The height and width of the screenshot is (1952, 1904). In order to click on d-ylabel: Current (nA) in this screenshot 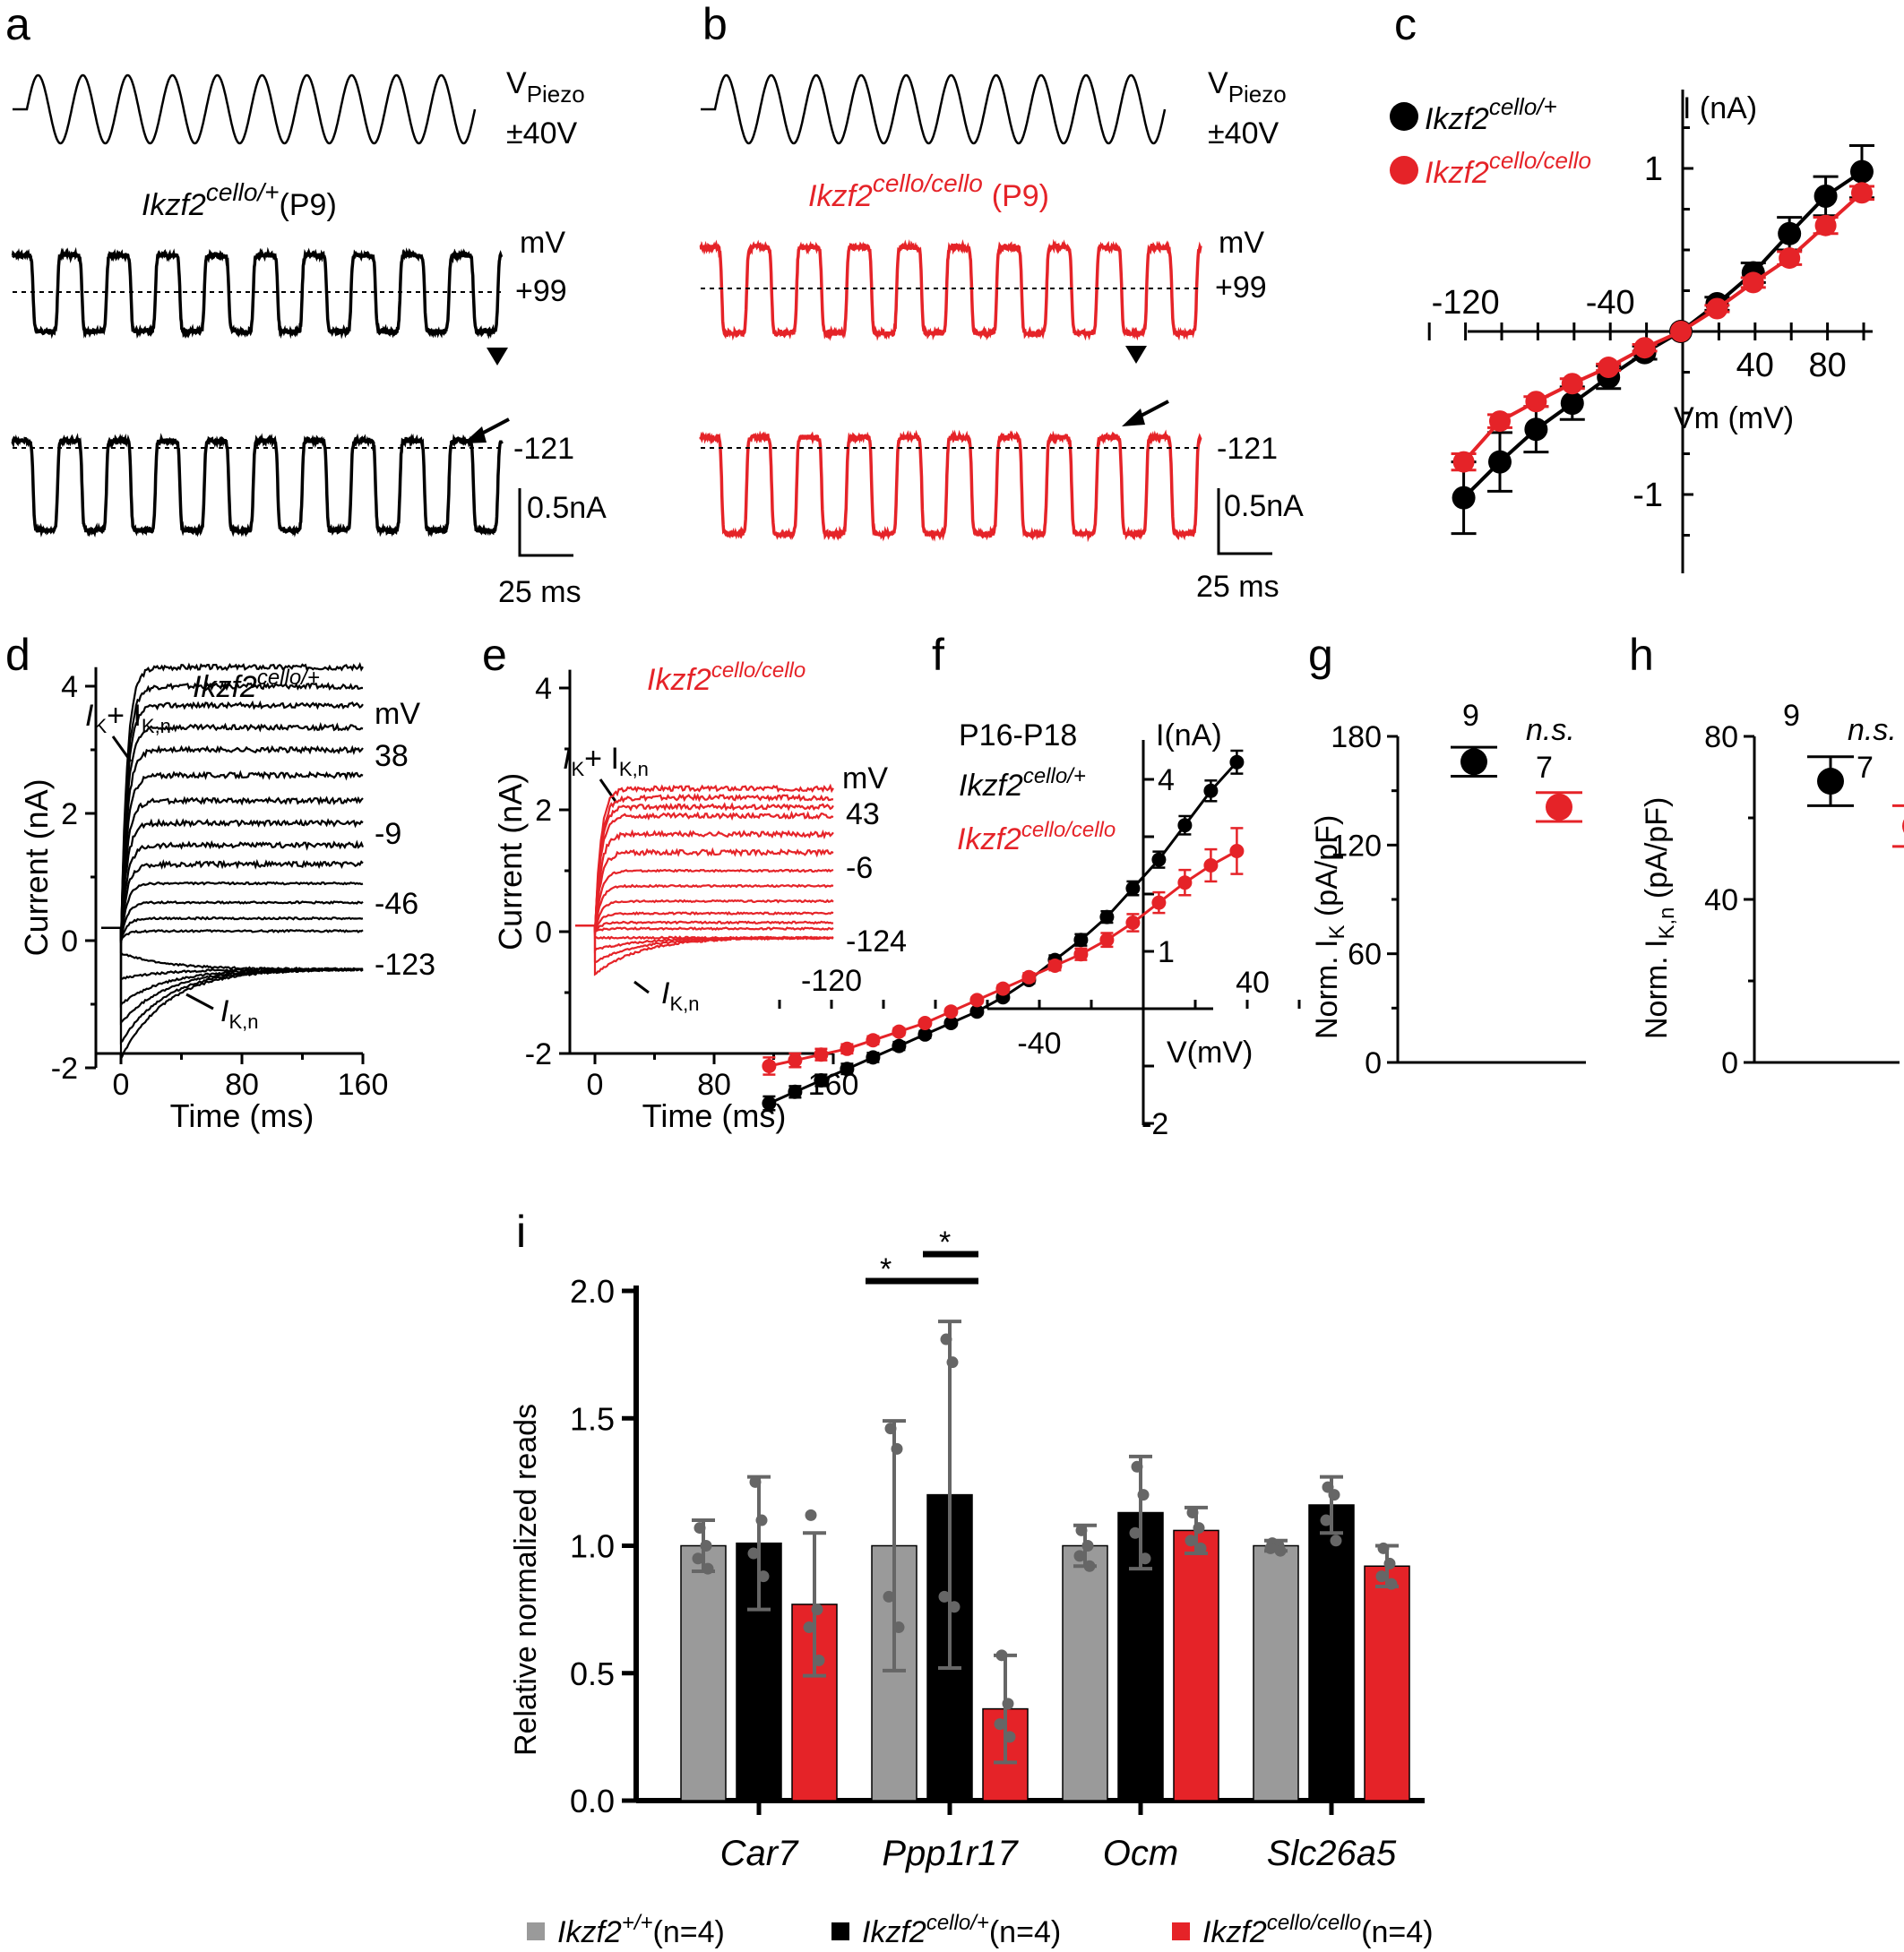, I will do `click(36, 867)`.